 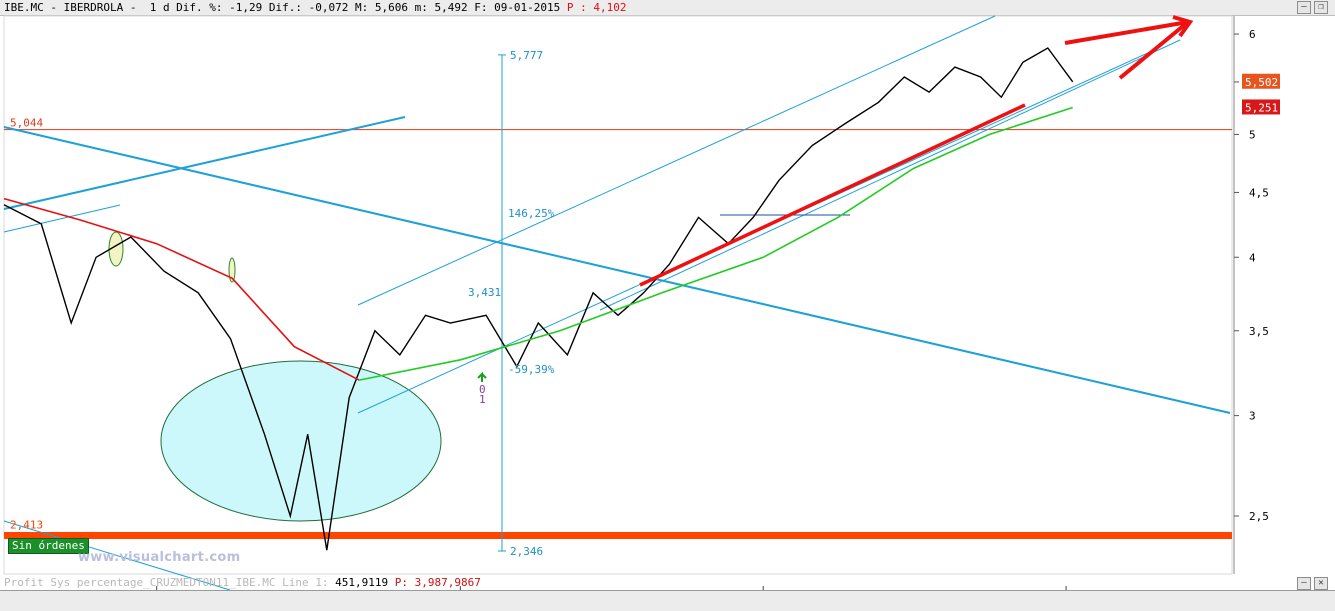 I want to click on status-p-value: P: 3,987,9867, so click(x=437, y=582).